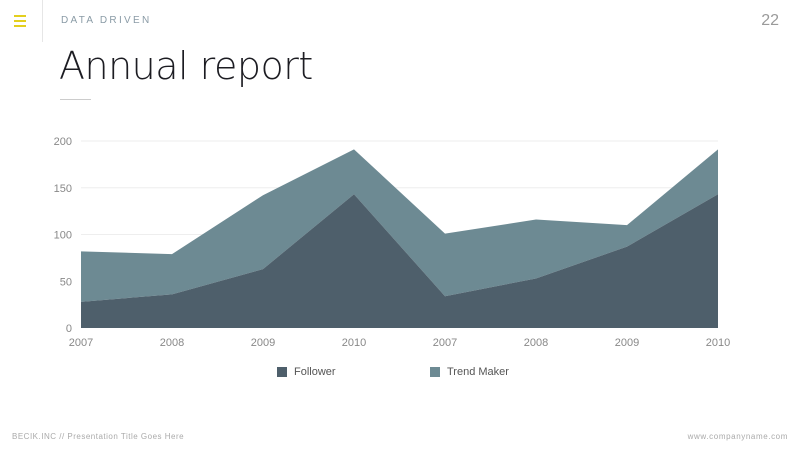  I want to click on menu-icon, so click(20, 21).